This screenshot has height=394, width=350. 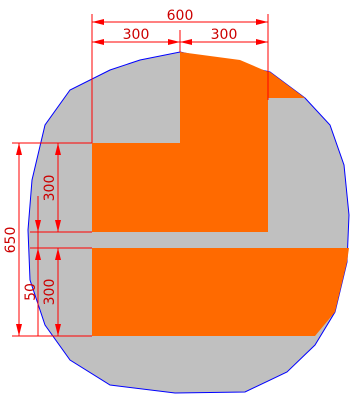 I want to click on dim-total-height: 650, so click(x=11, y=240).